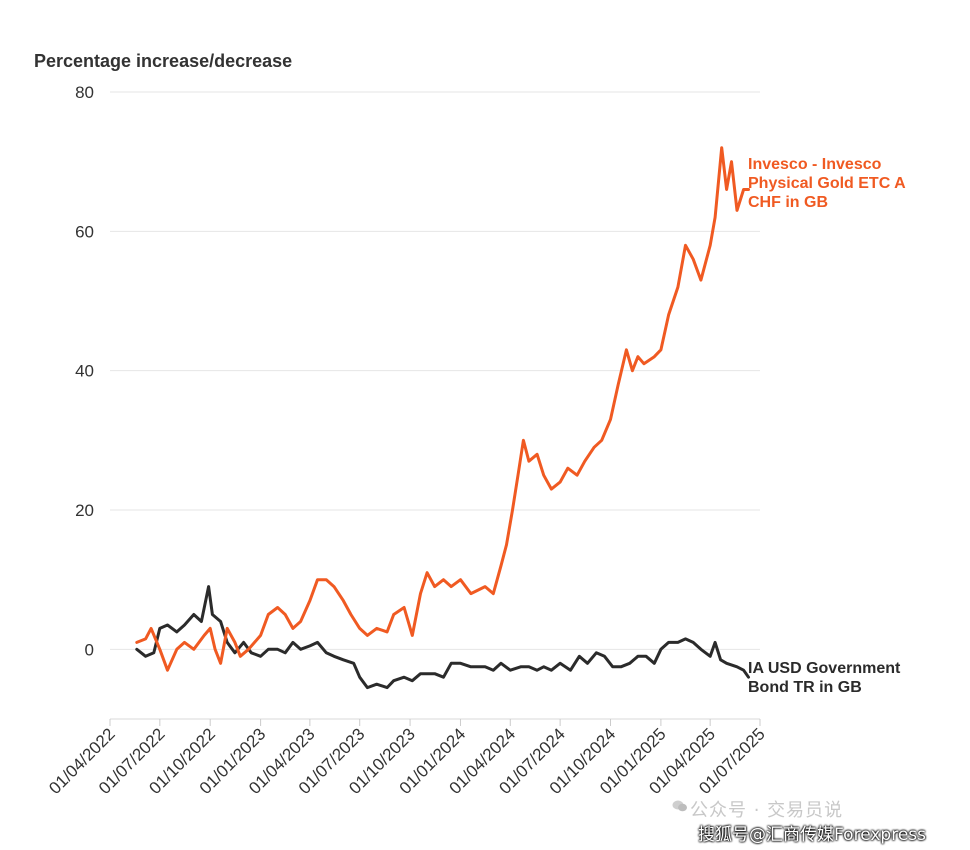 This screenshot has height=850, width=970. What do you see at coordinates (767, 810) in the screenshot?
I see `watermark-line-1: 公众号 · 交易员说` at bounding box center [767, 810].